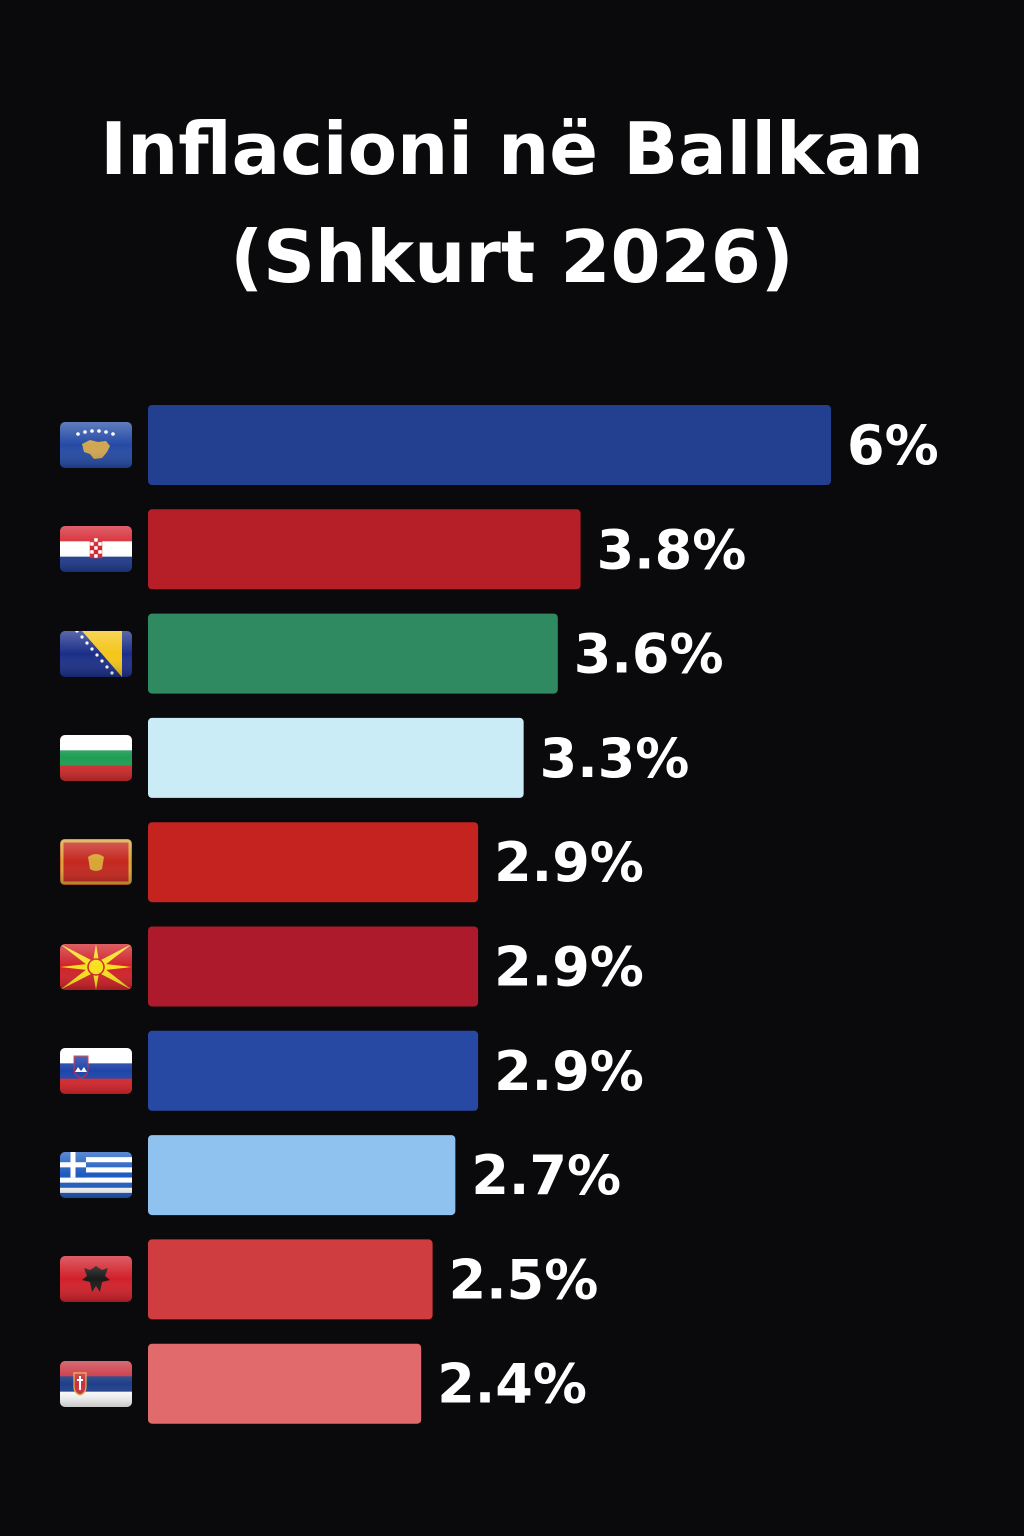  What do you see at coordinates (672, 549) in the screenshot?
I see `value-label: 3.8%` at bounding box center [672, 549].